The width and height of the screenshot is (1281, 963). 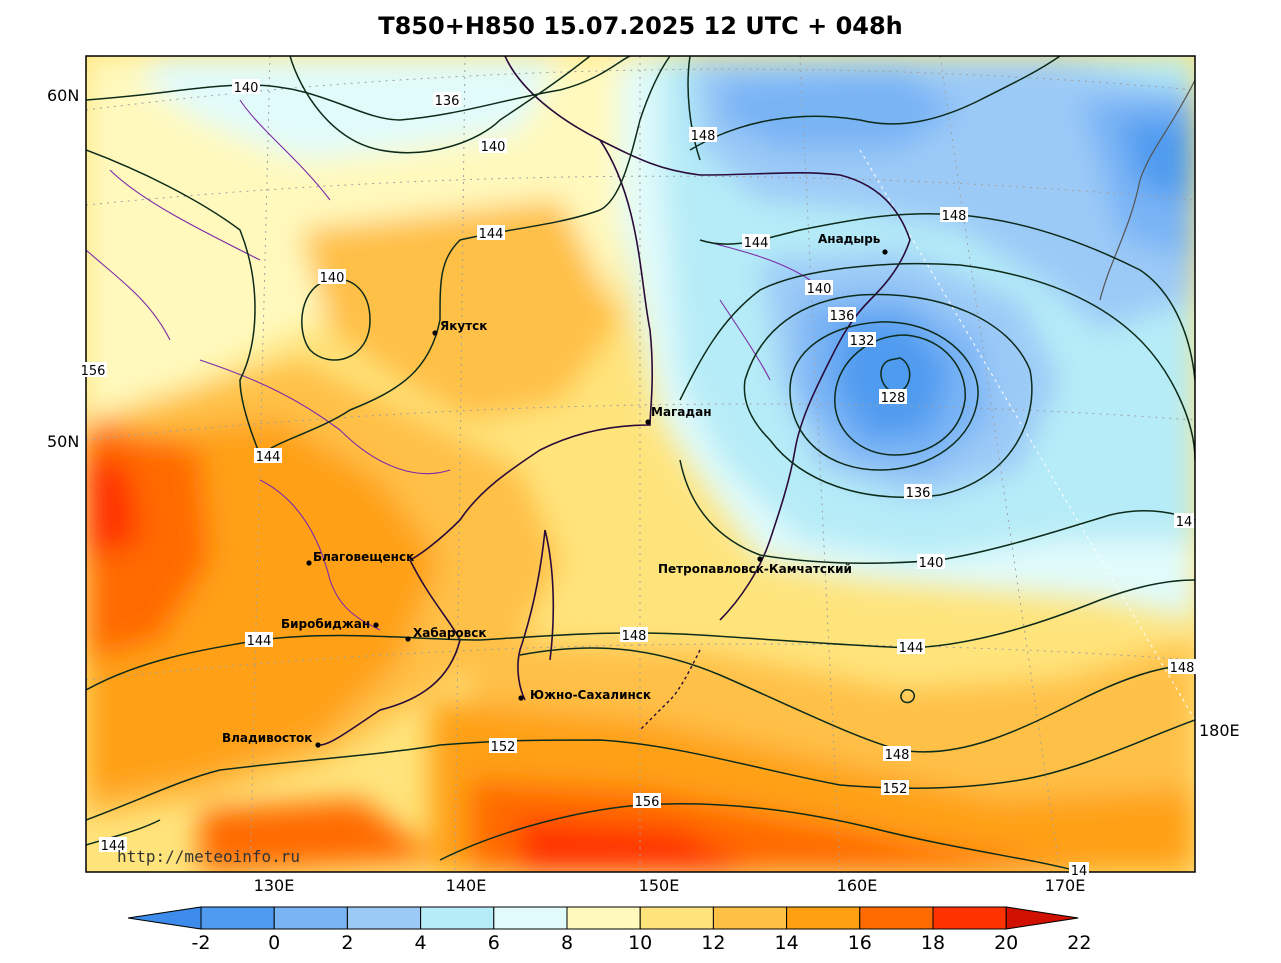 I want to click on colorbar-min-arrow, so click(x=164, y=918).